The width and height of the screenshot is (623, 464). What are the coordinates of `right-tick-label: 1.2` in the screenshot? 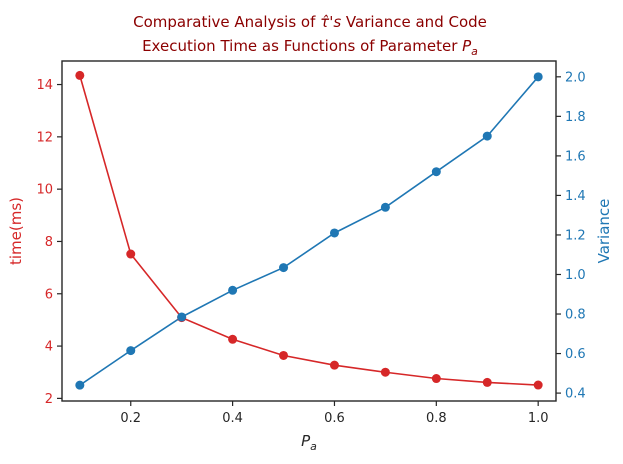 It's located at (575, 235).